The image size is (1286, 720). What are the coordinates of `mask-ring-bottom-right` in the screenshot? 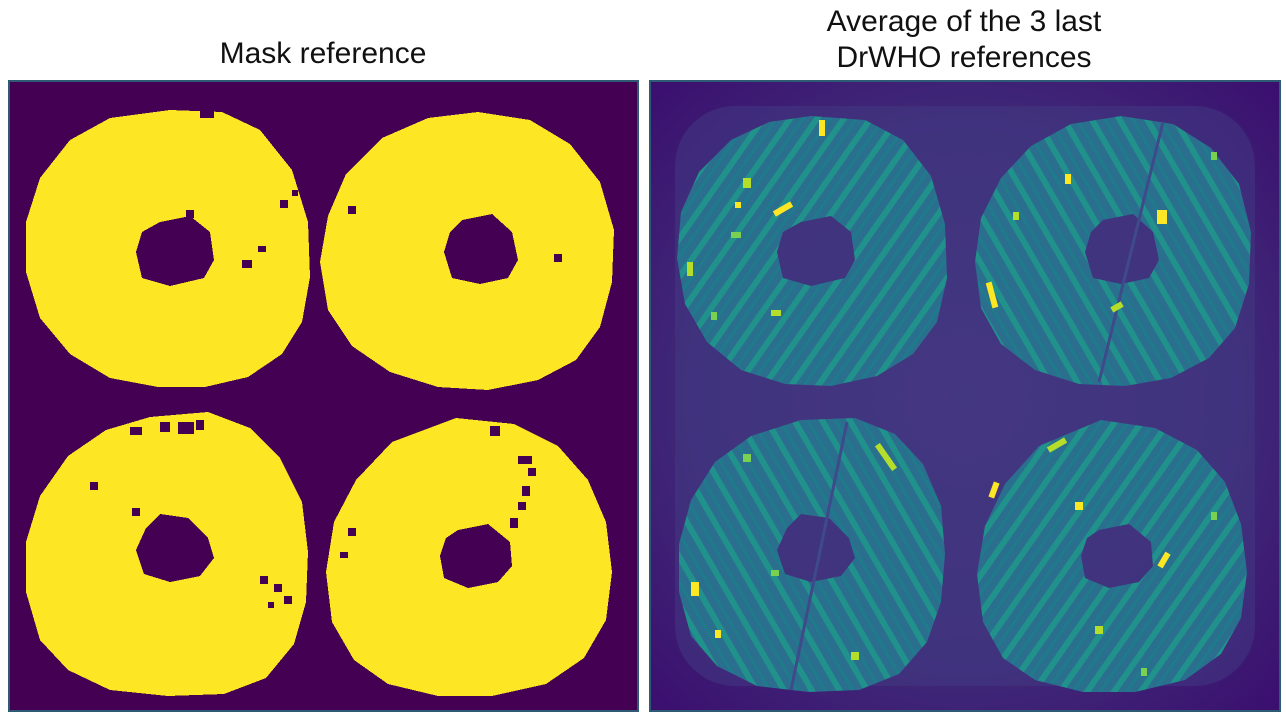 It's located at (469, 557).